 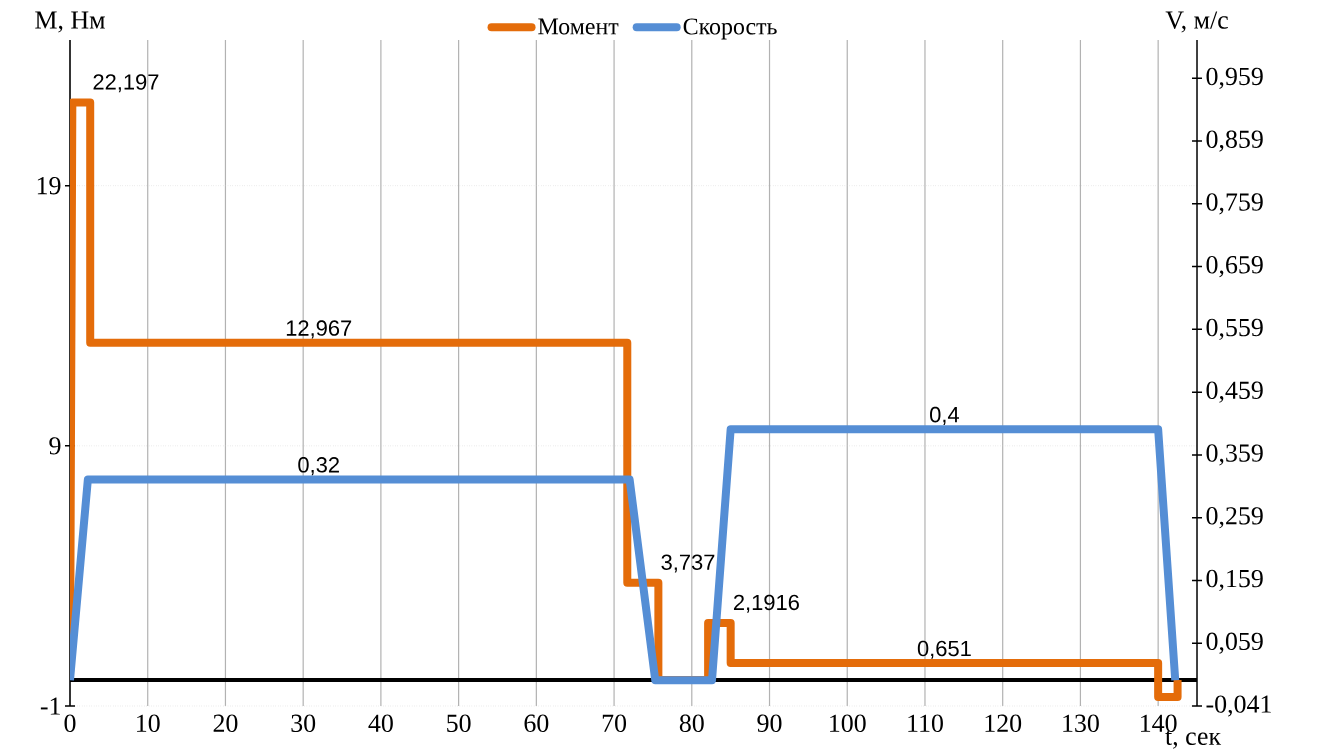 What do you see at coordinates (148, 723) in the screenshot?
I see `x-tick-label: 10` at bounding box center [148, 723].